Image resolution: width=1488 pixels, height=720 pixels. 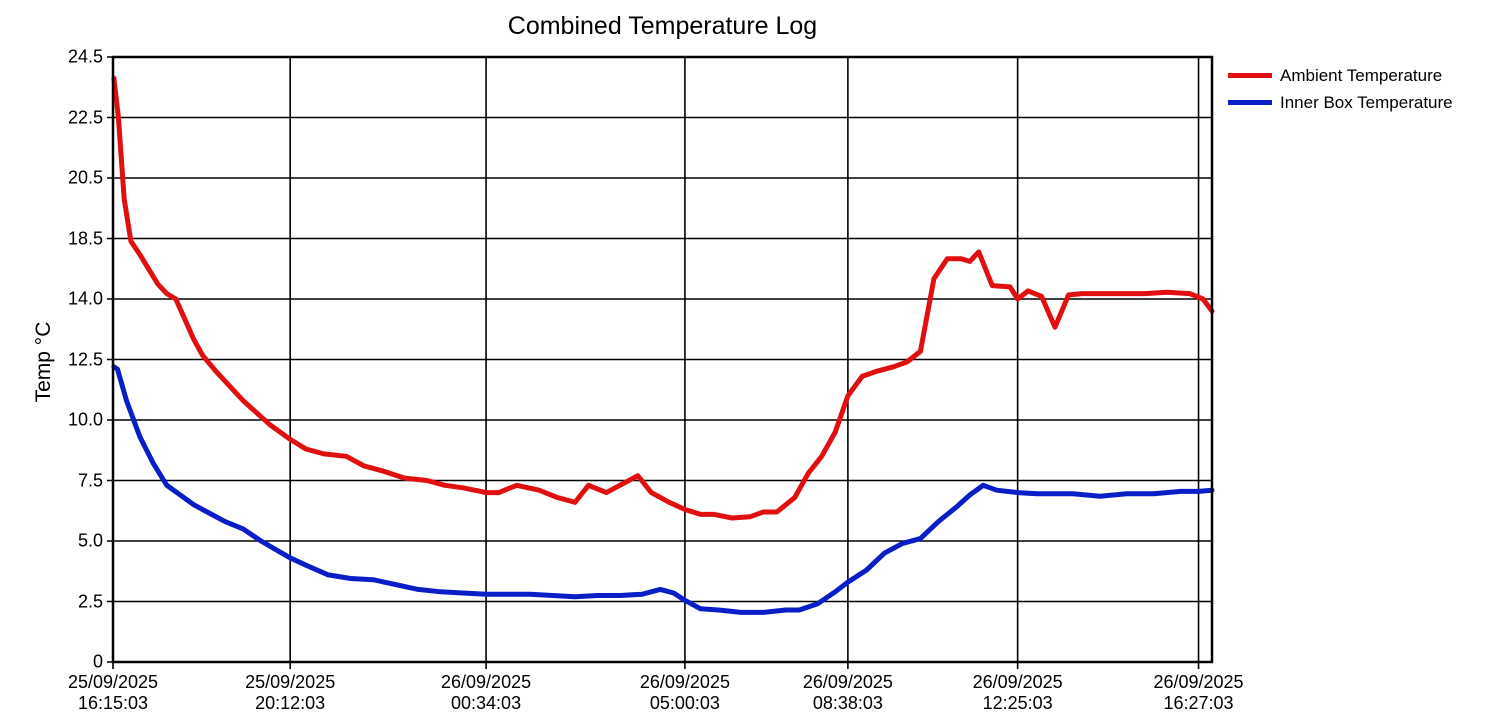 I want to click on x-tick-label: 25/09/2025 16:15:03, so click(x=113, y=692).